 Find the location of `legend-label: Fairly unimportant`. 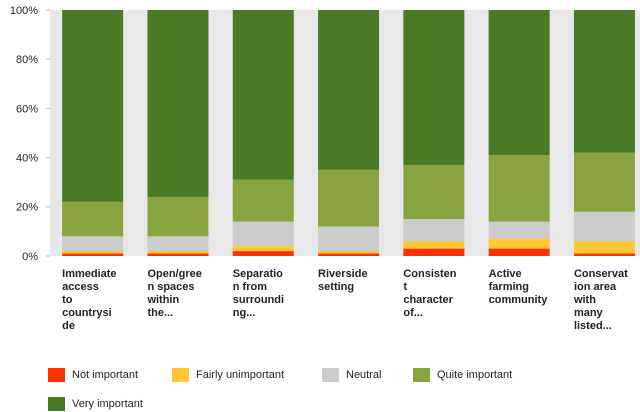

legend-label: Fairly unimportant is located at coordinates (240, 375).